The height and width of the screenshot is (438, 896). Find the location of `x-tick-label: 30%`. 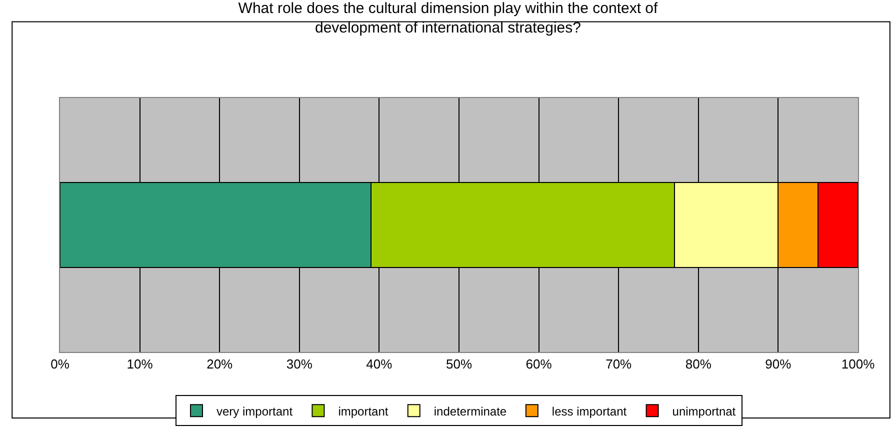

x-tick-label: 30% is located at coordinates (299, 364).